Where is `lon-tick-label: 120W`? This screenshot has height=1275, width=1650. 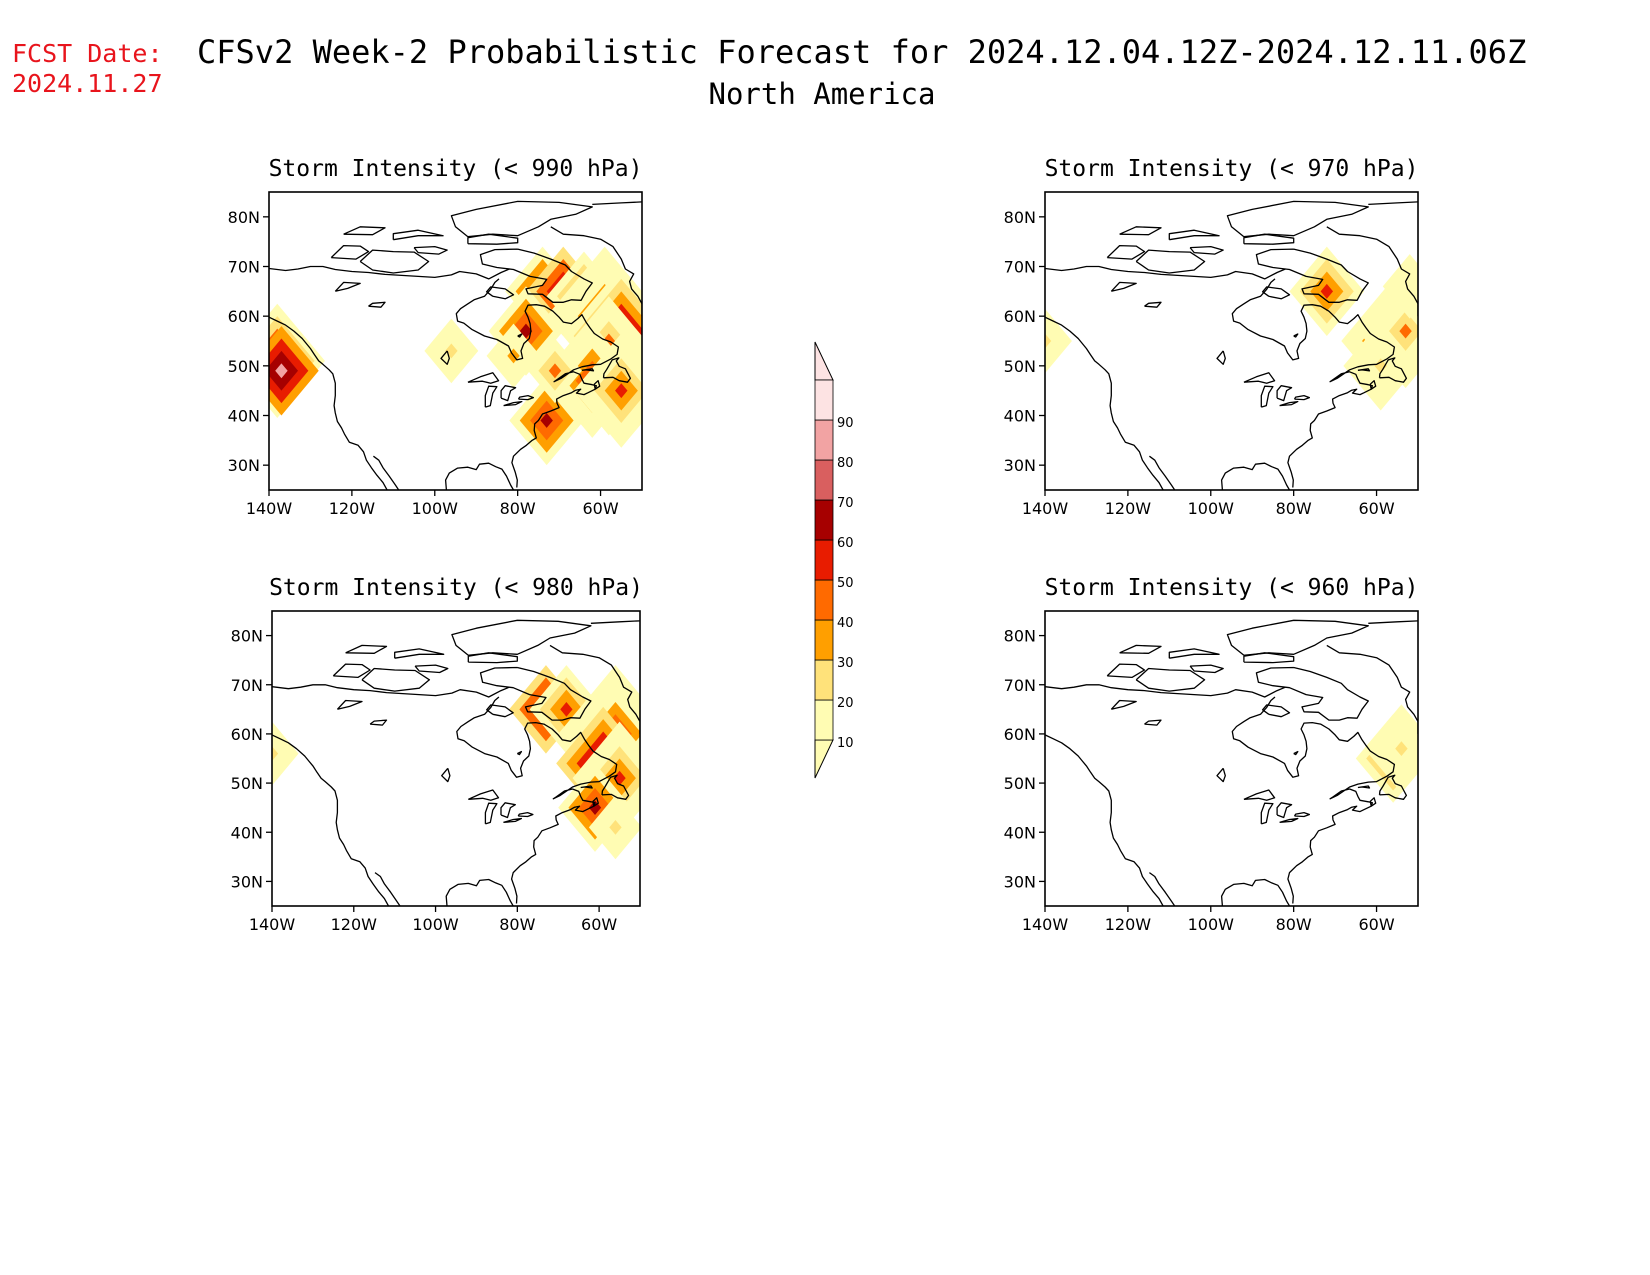
lon-tick-label: 120W is located at coordinates (352, 508).